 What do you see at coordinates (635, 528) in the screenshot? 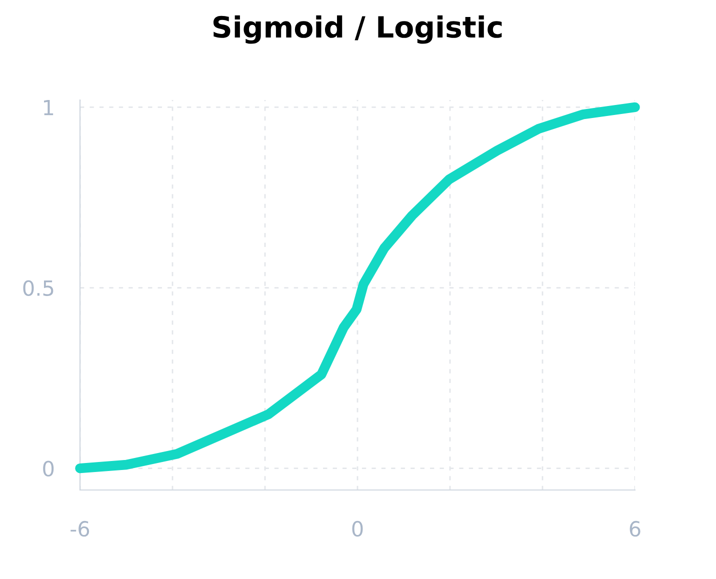
I see `x-tick-label: 6` at bounding box center [635, 528].